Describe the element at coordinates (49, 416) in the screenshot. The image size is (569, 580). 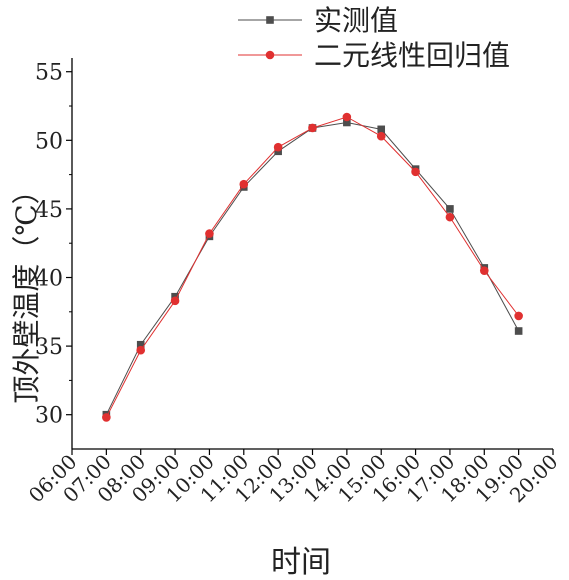
I see `y-tick-label: 30` at that location.